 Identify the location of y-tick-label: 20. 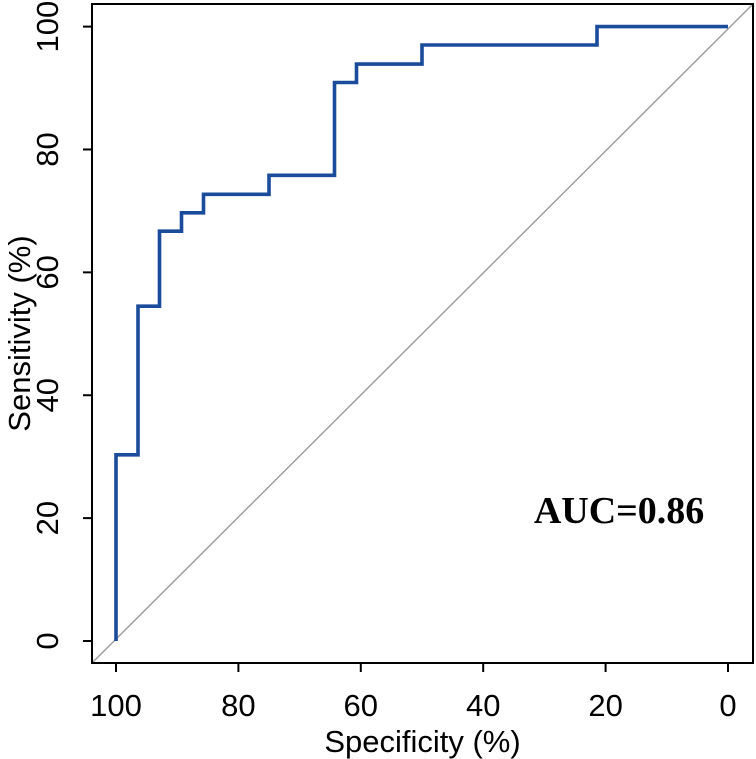
(47, 518).